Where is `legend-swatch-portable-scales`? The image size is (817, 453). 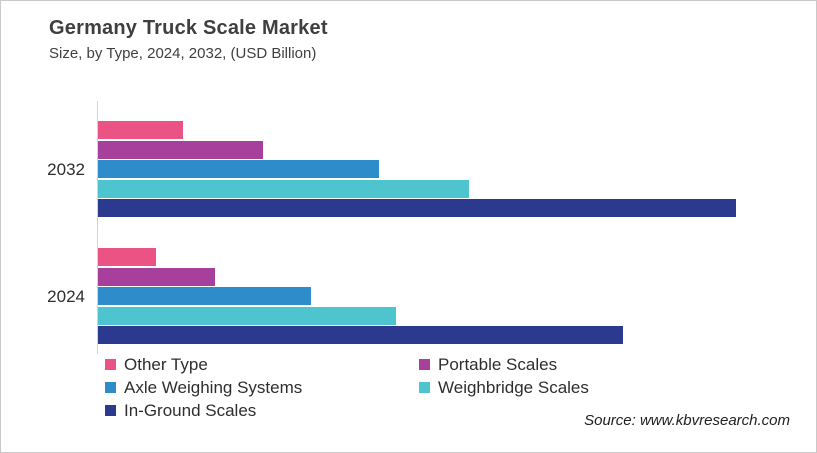
legend-swatch-portable-scales is located at coordinates (424, 364).